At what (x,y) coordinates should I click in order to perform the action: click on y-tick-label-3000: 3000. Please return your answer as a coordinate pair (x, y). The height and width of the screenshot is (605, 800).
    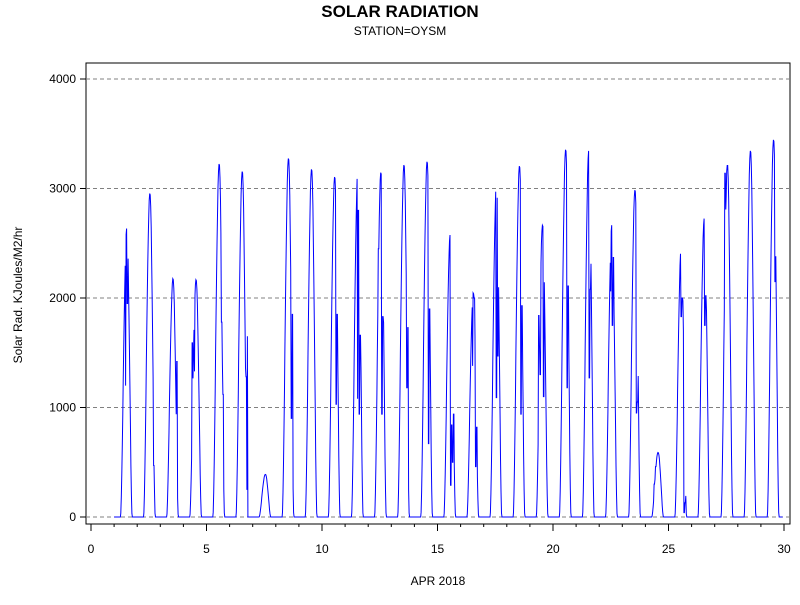
    Looking at the image, I should click on (62, 189).